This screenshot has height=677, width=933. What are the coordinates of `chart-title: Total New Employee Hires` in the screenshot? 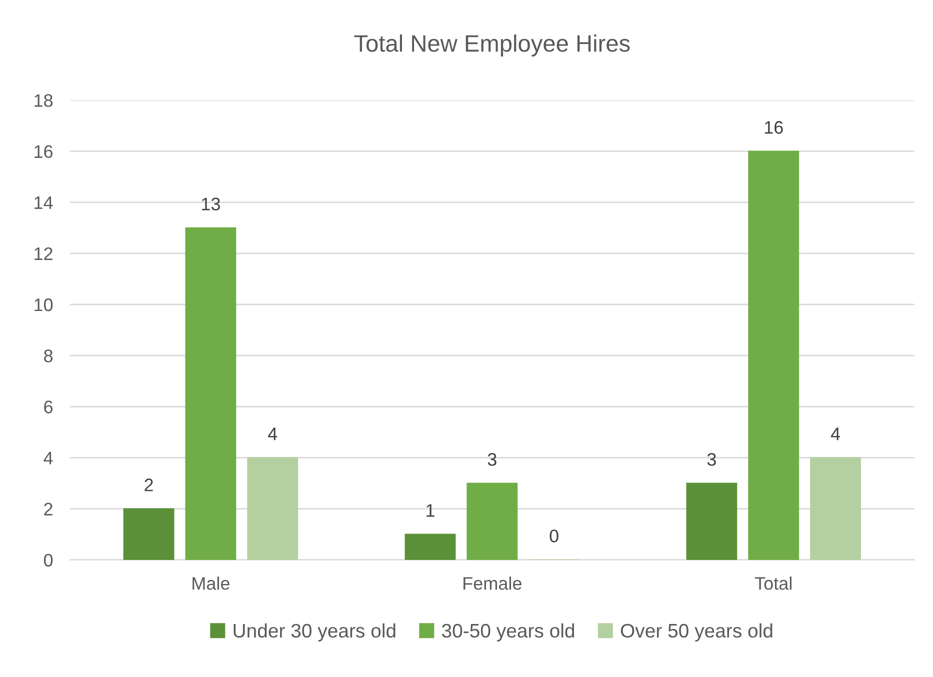 It's located at (492, 45).